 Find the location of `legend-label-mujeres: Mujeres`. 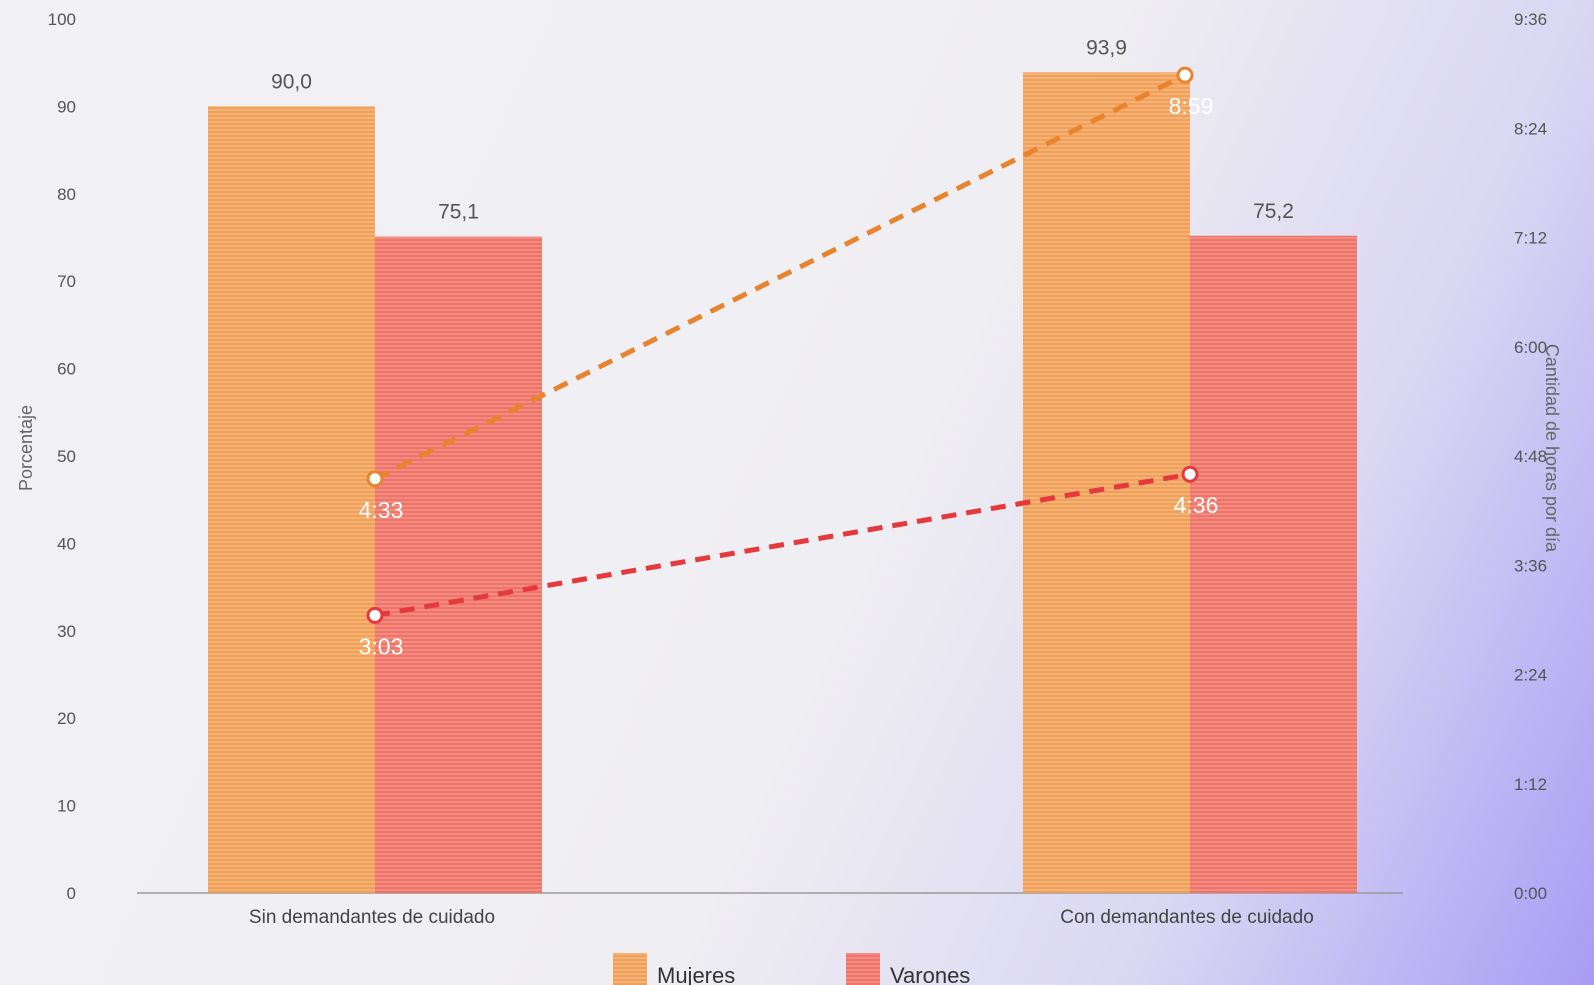

legend-label-mujeres: Mujeres is located at coordinates (696, 974).